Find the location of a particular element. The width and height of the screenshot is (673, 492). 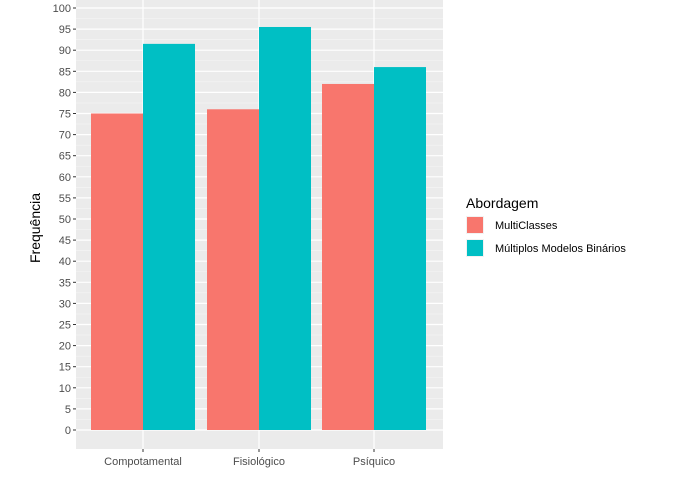

y-tick-label: 50 is located at coordinates (65, 220).